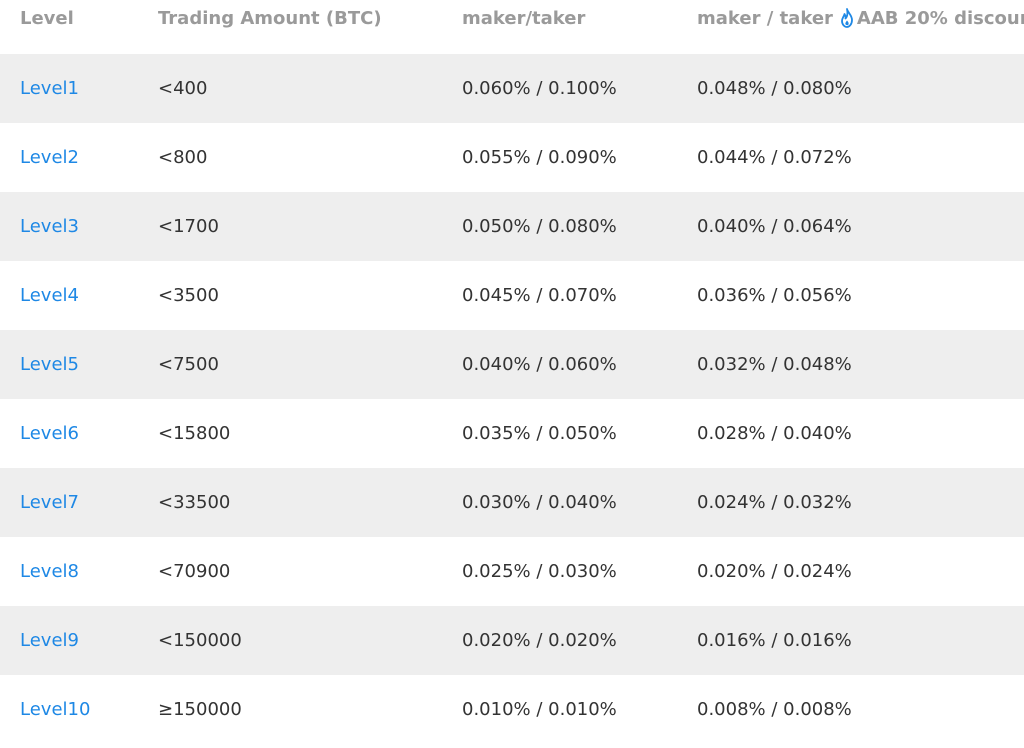 This screenshot has height=748, width=1024. What do you see at coordinates (188, 226) in the screenshot?
I see `trading-amount-cell: <1700` at bounding box center [188, 226].